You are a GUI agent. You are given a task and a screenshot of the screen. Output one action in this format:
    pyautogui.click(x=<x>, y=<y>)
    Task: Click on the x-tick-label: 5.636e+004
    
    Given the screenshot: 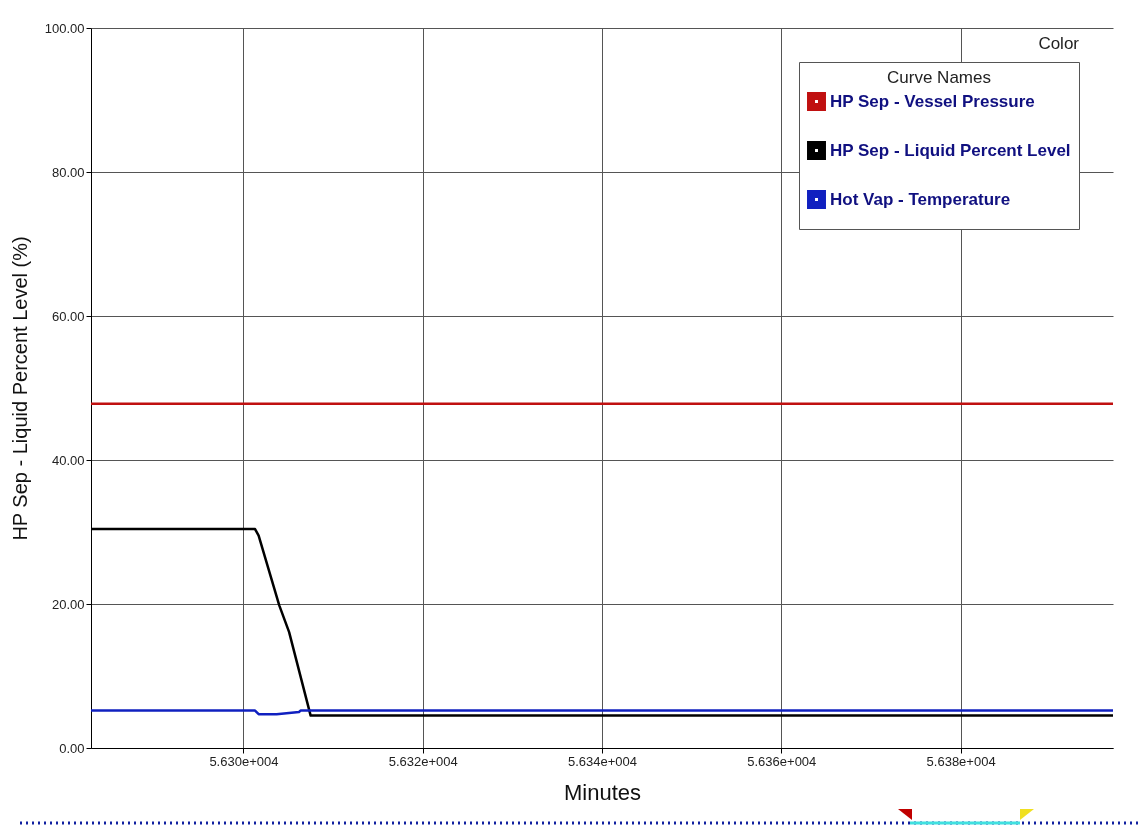 What is the action you would take?
    pyautogui.click(x=782, y=761)
    